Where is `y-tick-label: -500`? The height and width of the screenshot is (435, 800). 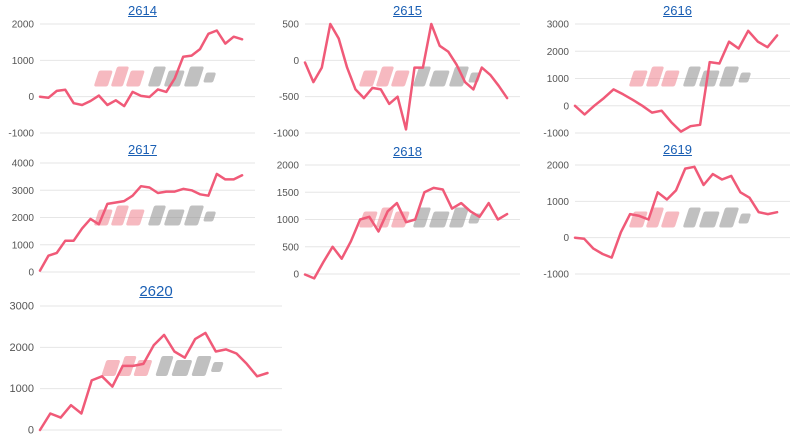
y-tick-label: -500 is located at coordinates (289, 97).